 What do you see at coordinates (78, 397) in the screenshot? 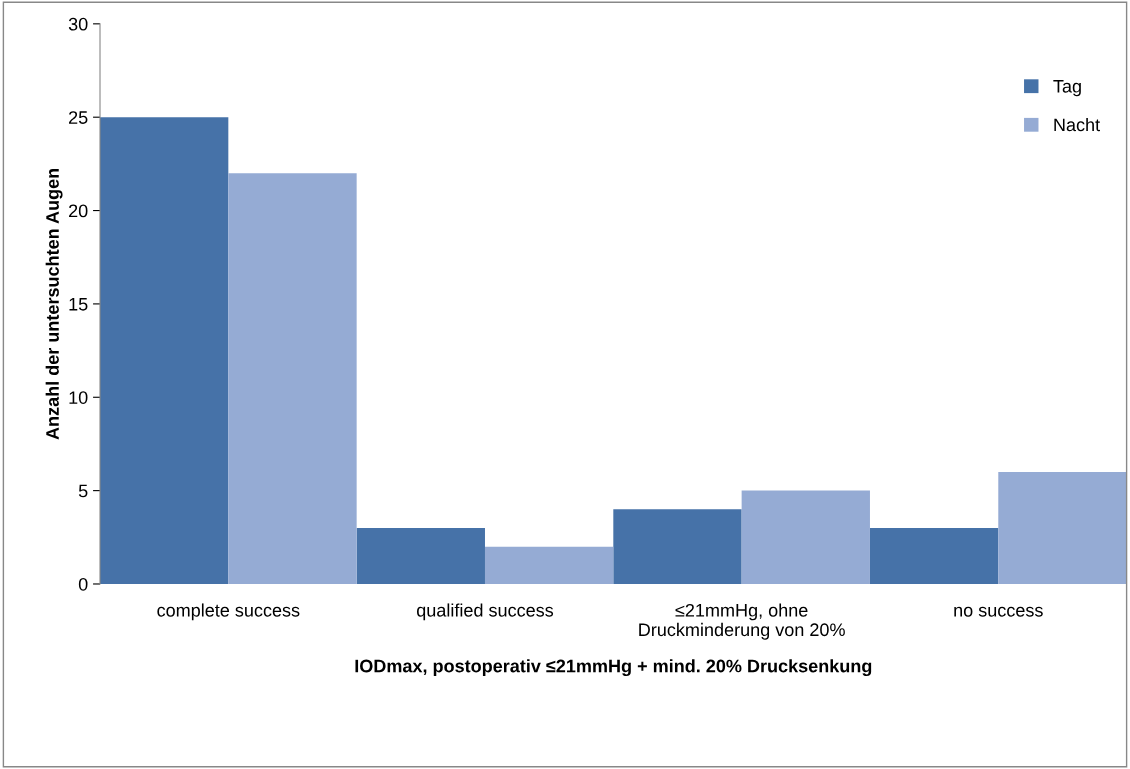
I see `y-tick-label: 10` at bounding box center [78, 397].